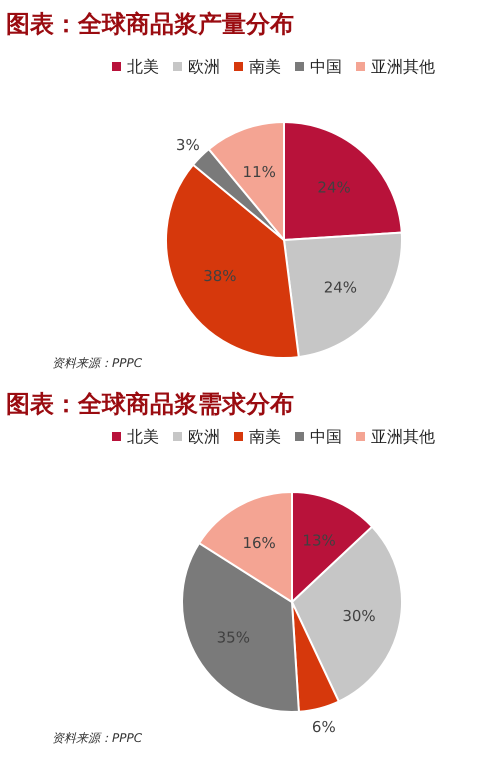 The height and width of the screenshot is (760, 500). Describe the element at coordinates (359, 615) in the screenshot. I see `data-label: 30%` at that location.